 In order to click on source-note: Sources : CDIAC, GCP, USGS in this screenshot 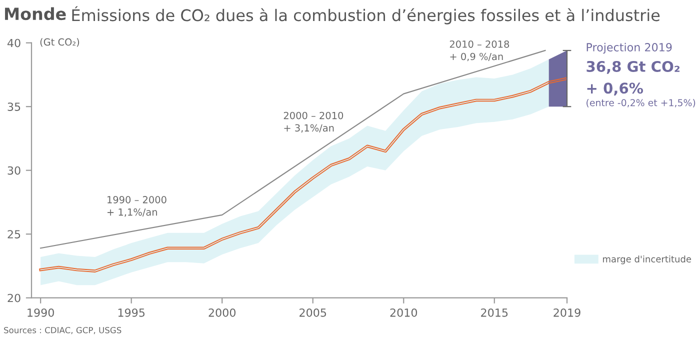, I will do `click(63, 330)`.